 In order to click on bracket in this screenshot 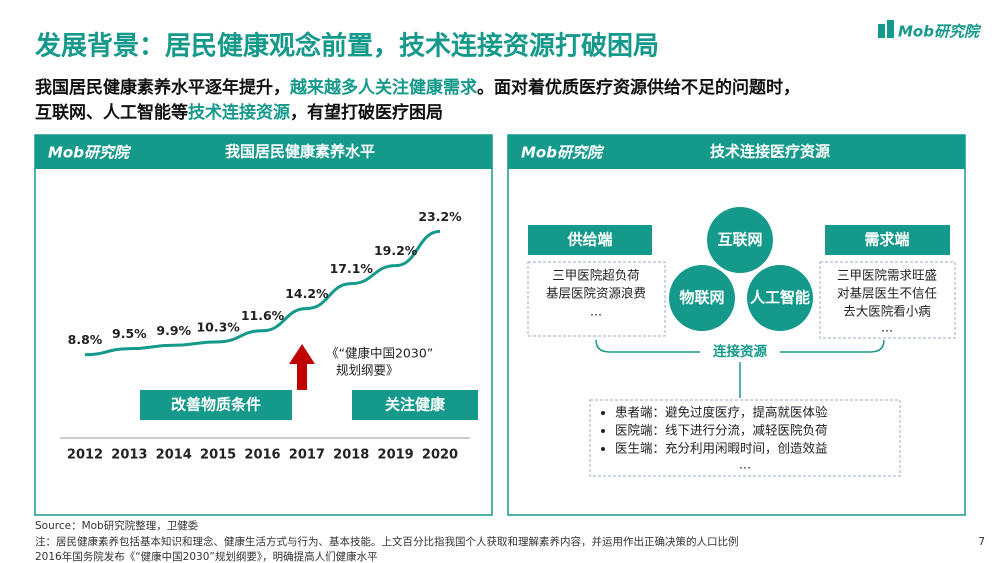, I will do `click(740, 346)`.